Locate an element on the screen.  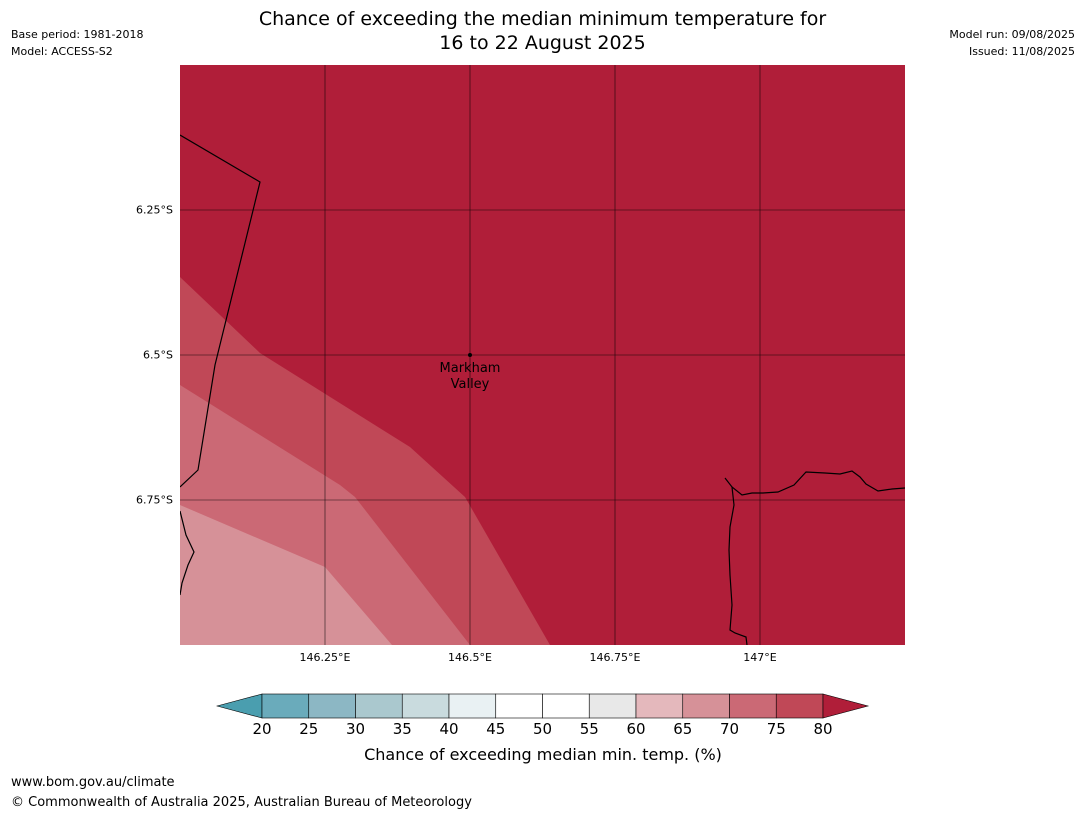
footer-url: www.bom.gov.au/climate is located at coordinates (93, 782).